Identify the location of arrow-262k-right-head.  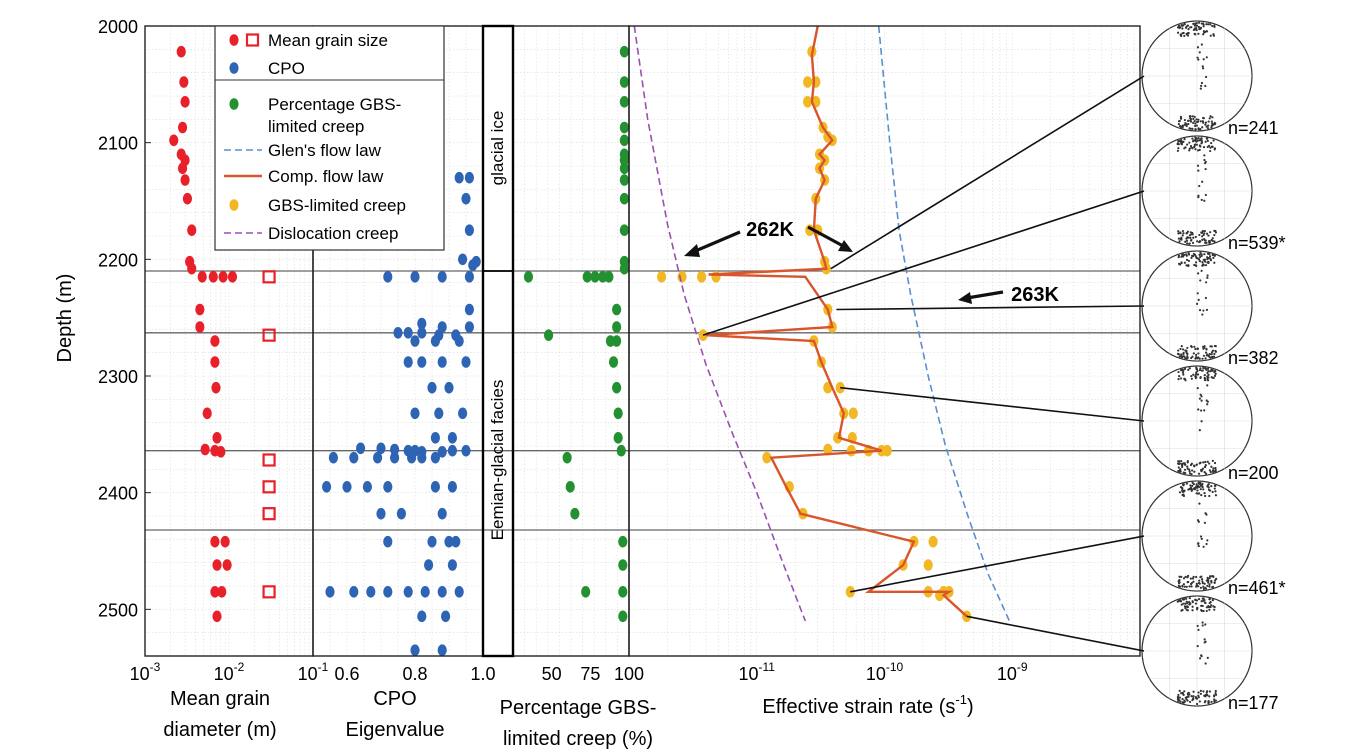
(845, 246).